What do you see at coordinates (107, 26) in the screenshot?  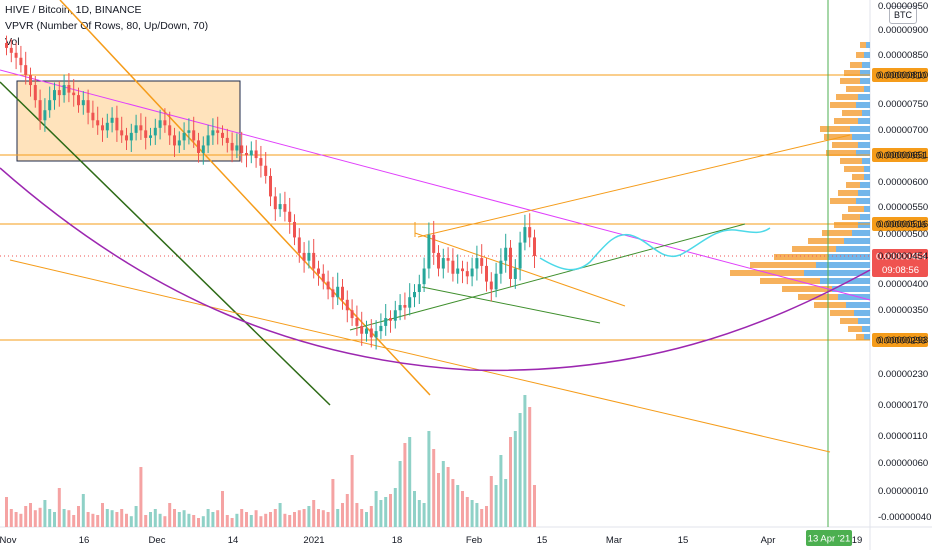 I see `vpvr-indicator-label: VPVR (Number Of Rows, 80, Up/Down, 70)` at bounding box center [107, 26].